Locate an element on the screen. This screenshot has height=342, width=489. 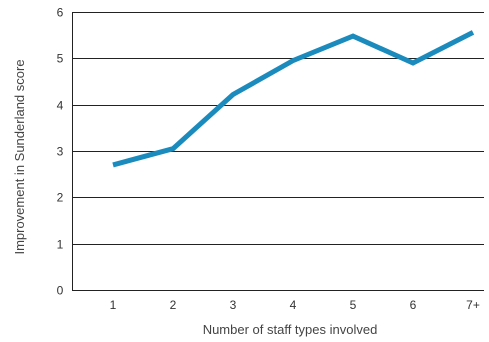
x-tick-label: 5 is located at coordinates (353, 305).